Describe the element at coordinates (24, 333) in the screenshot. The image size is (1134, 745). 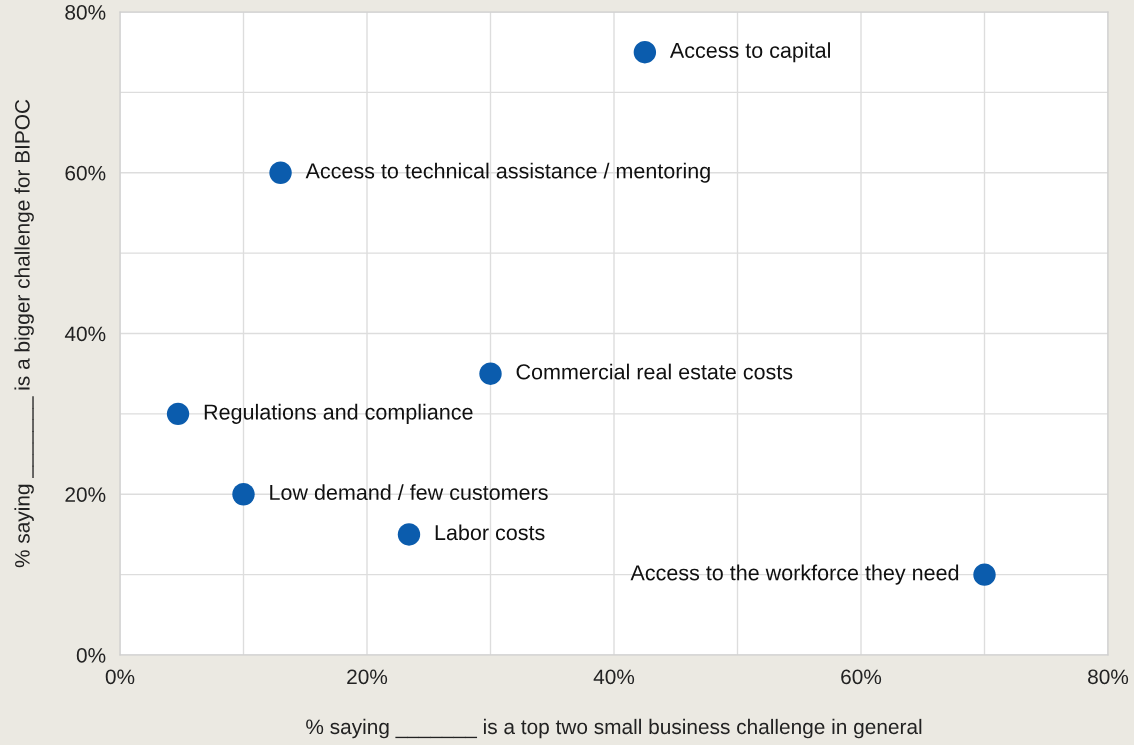
I see `y-axis-title: % saying _______ is a bigger challenge for BIPOC` at that location.